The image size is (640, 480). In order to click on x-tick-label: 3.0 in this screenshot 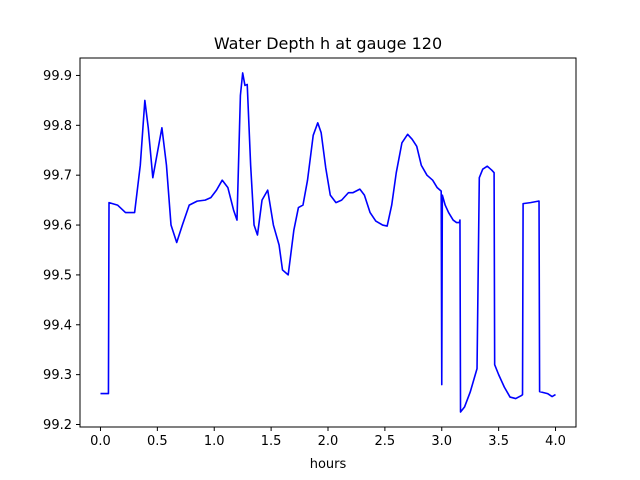, I will do `click(441, 441)`.